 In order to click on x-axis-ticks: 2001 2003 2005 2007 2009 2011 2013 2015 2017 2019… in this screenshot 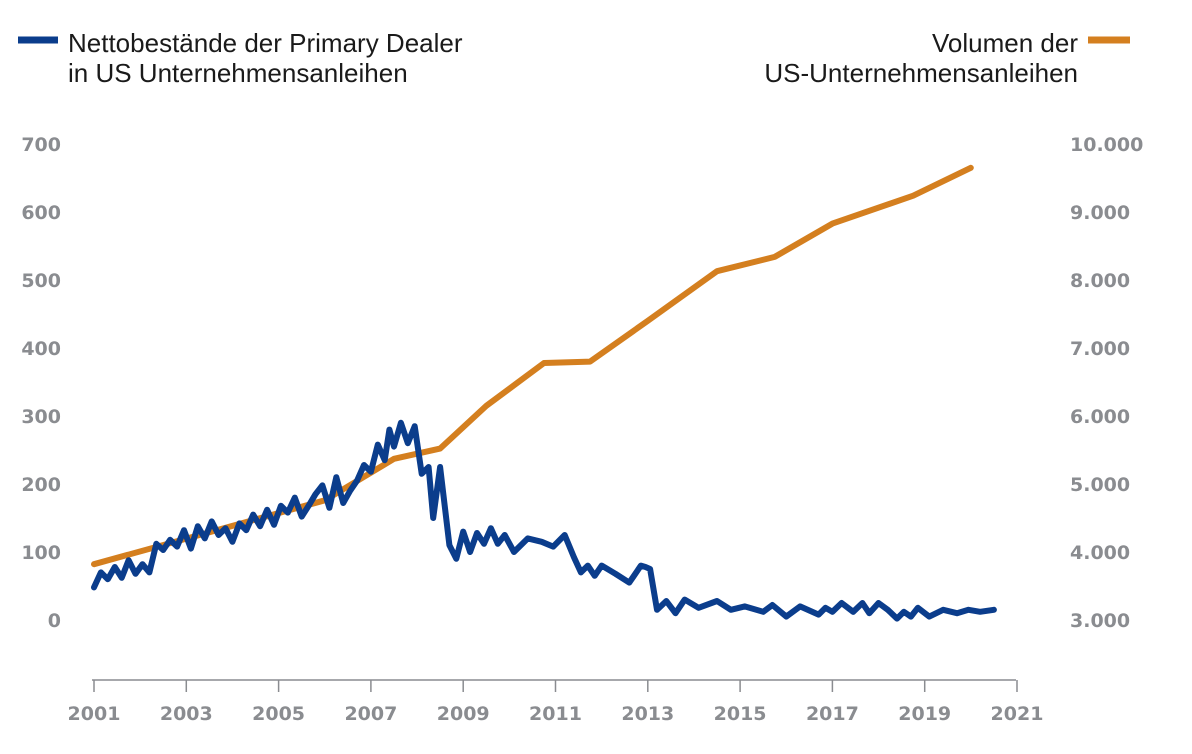, I will do `click(556, 702)`.